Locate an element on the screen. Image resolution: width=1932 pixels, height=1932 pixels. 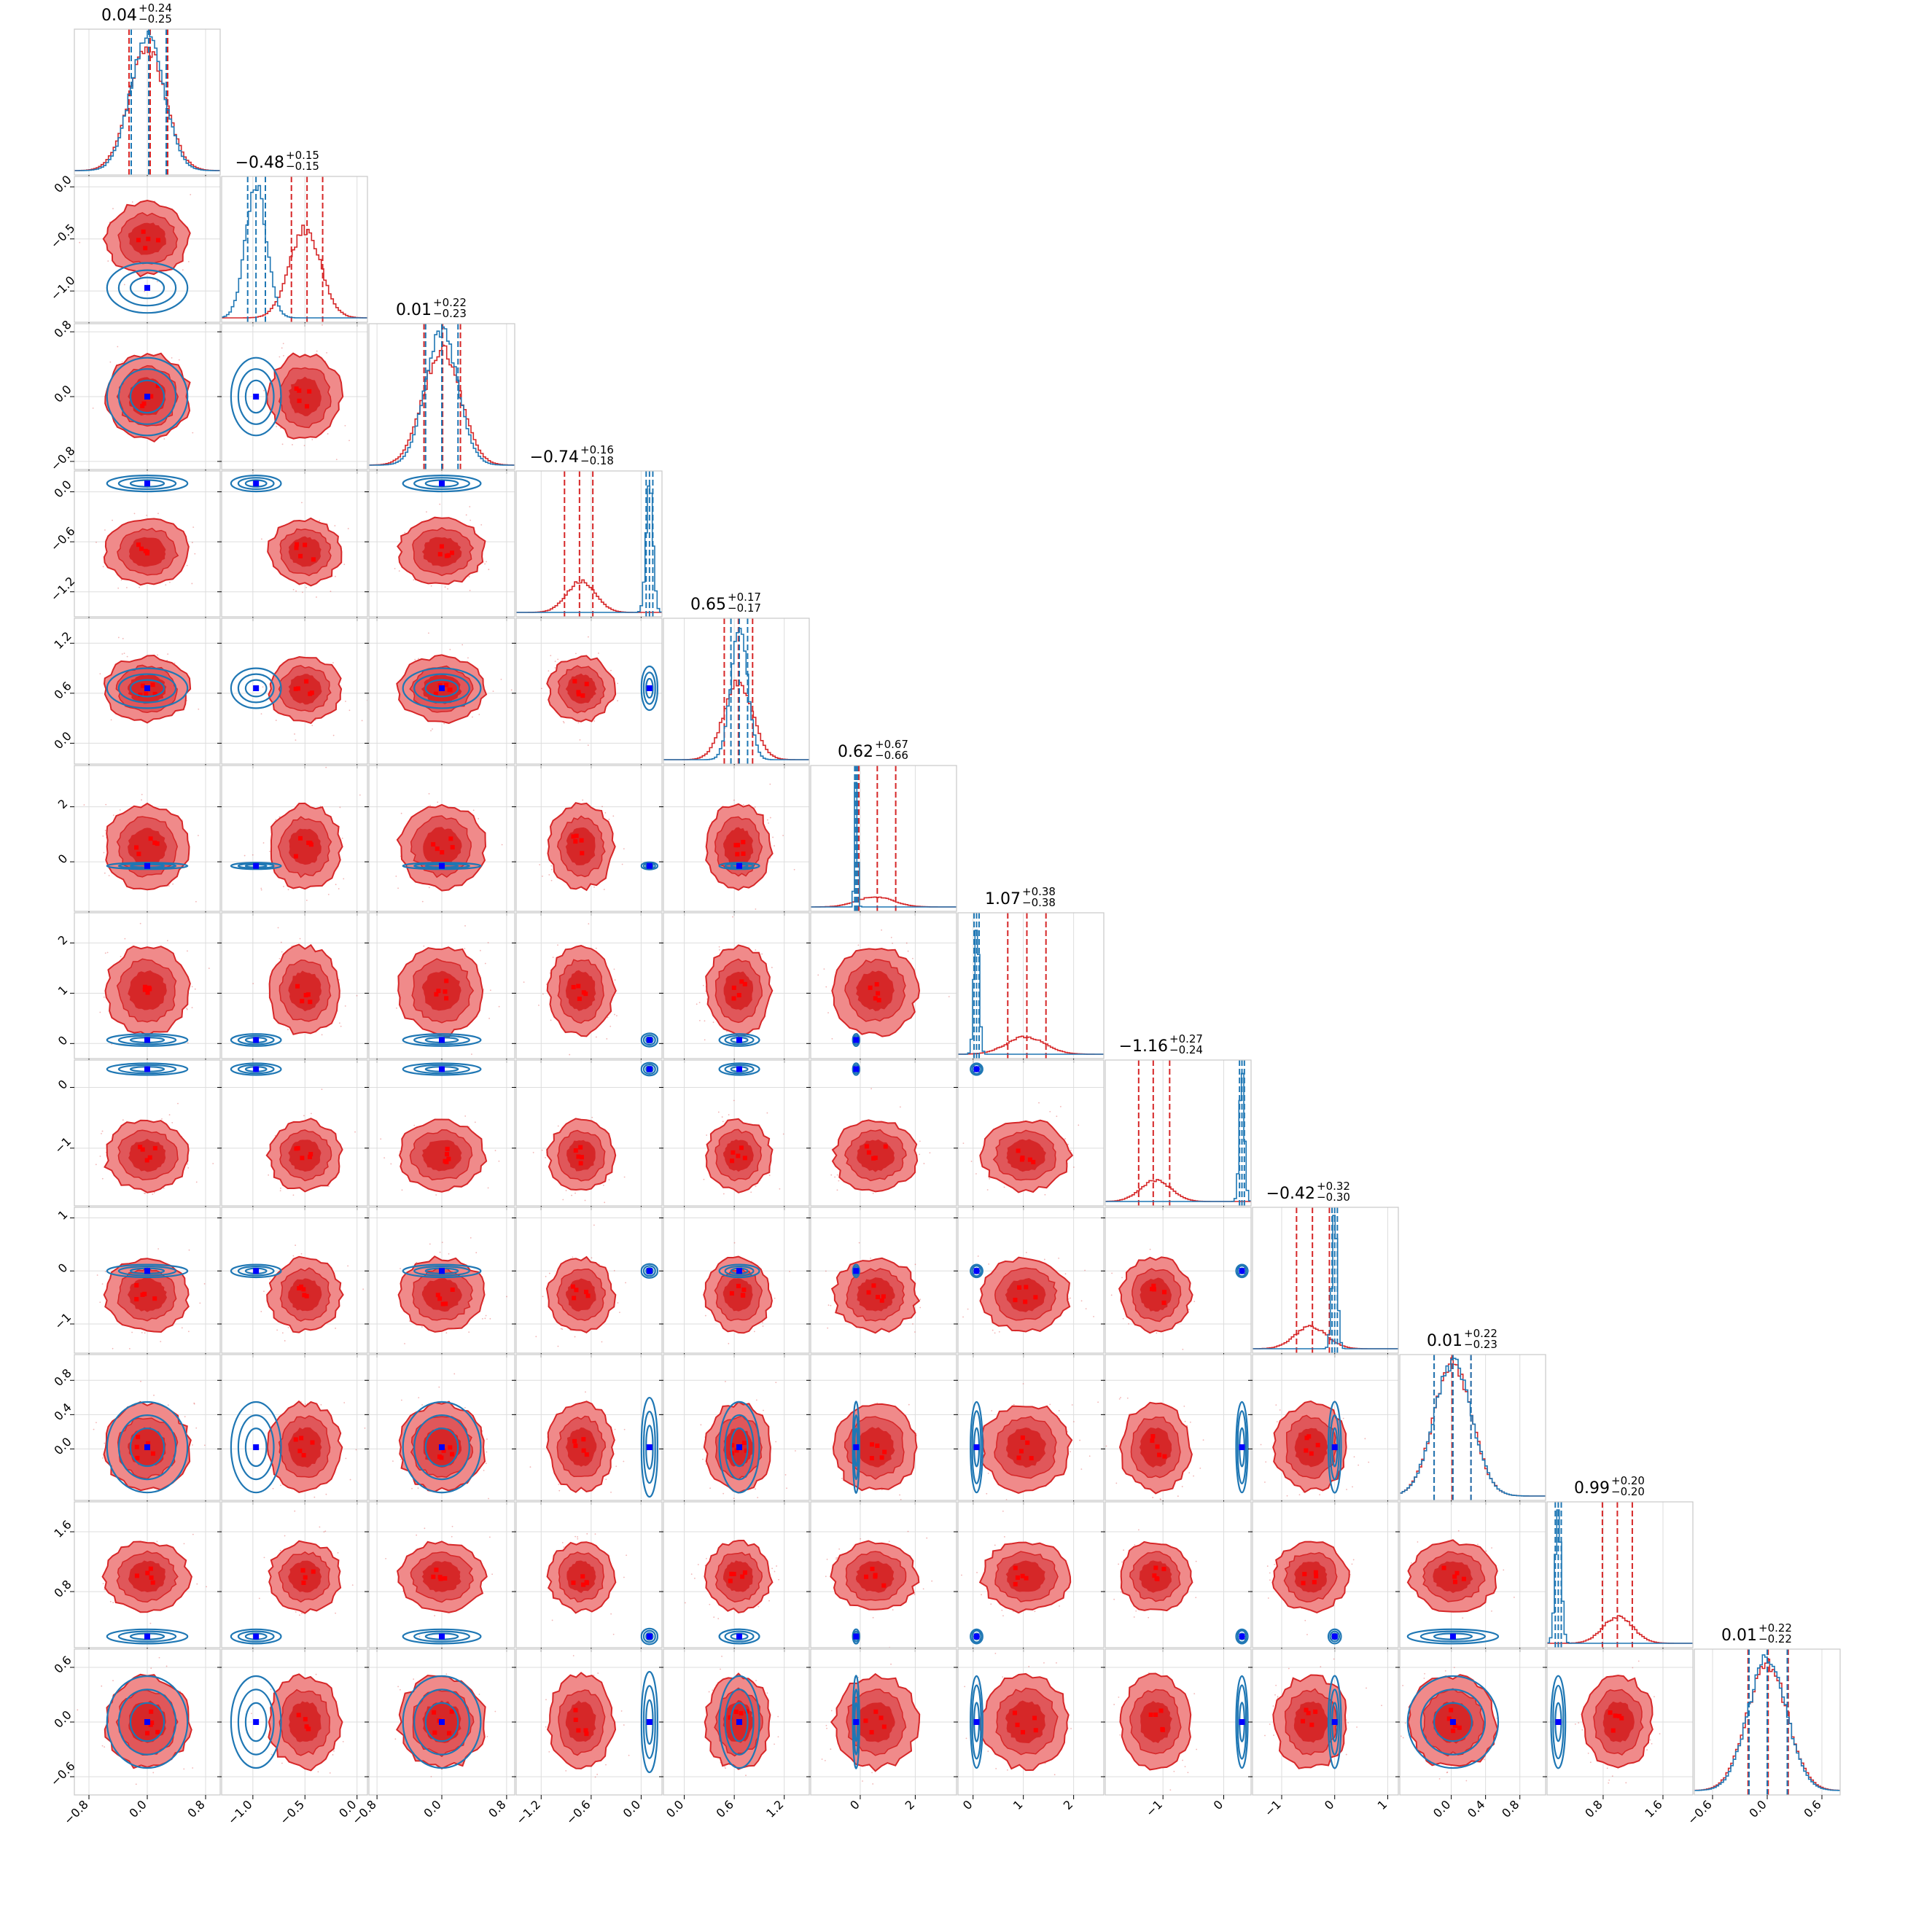
blue-histogram is located at coordinates (884, 845).